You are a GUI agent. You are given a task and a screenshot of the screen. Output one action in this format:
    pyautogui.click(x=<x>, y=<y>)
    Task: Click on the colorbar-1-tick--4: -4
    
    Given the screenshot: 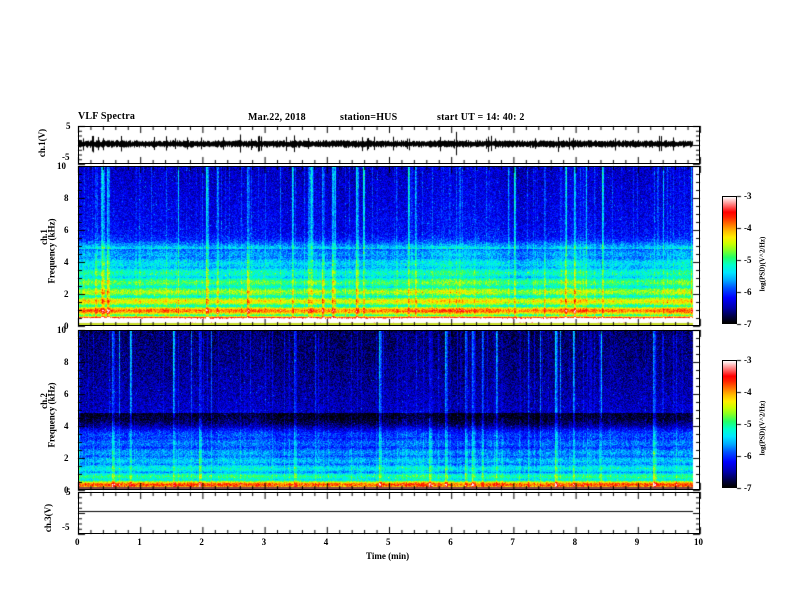 What is the action you would take?
    pyautogui.click(x=748, y=228)
    